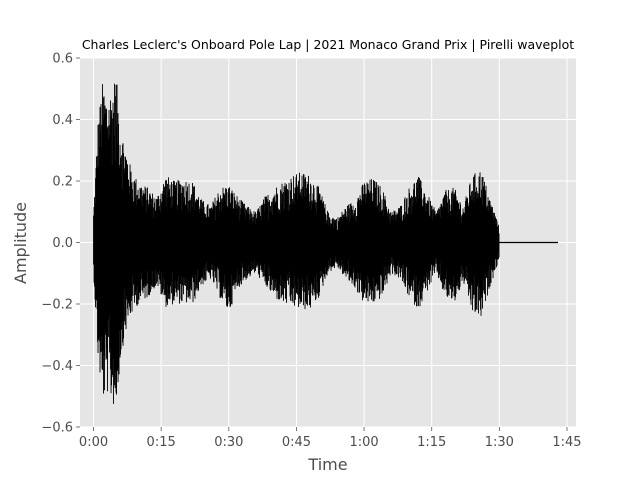  What do you see at coordinates (93, 442) in the screenshot?
I see `x-tick-label: 0:00` at bounding box center [93, 442].